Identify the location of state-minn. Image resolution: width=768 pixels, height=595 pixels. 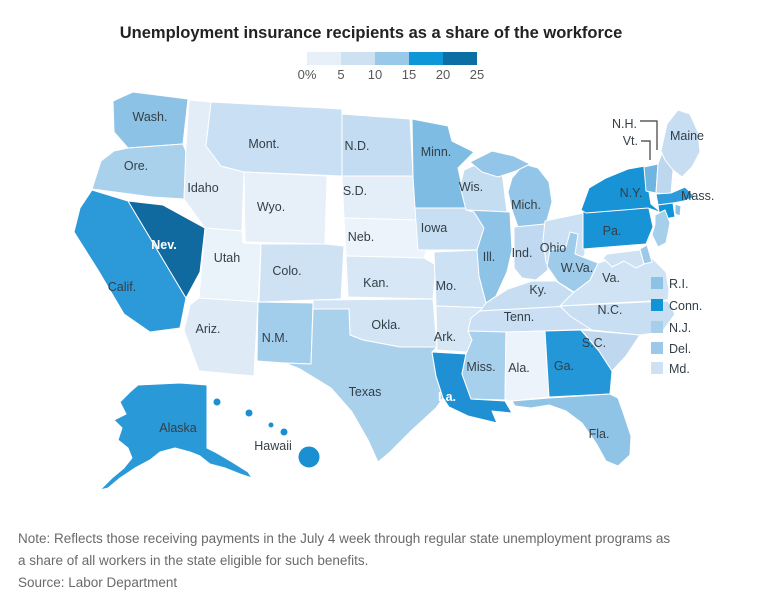
(443, 163).